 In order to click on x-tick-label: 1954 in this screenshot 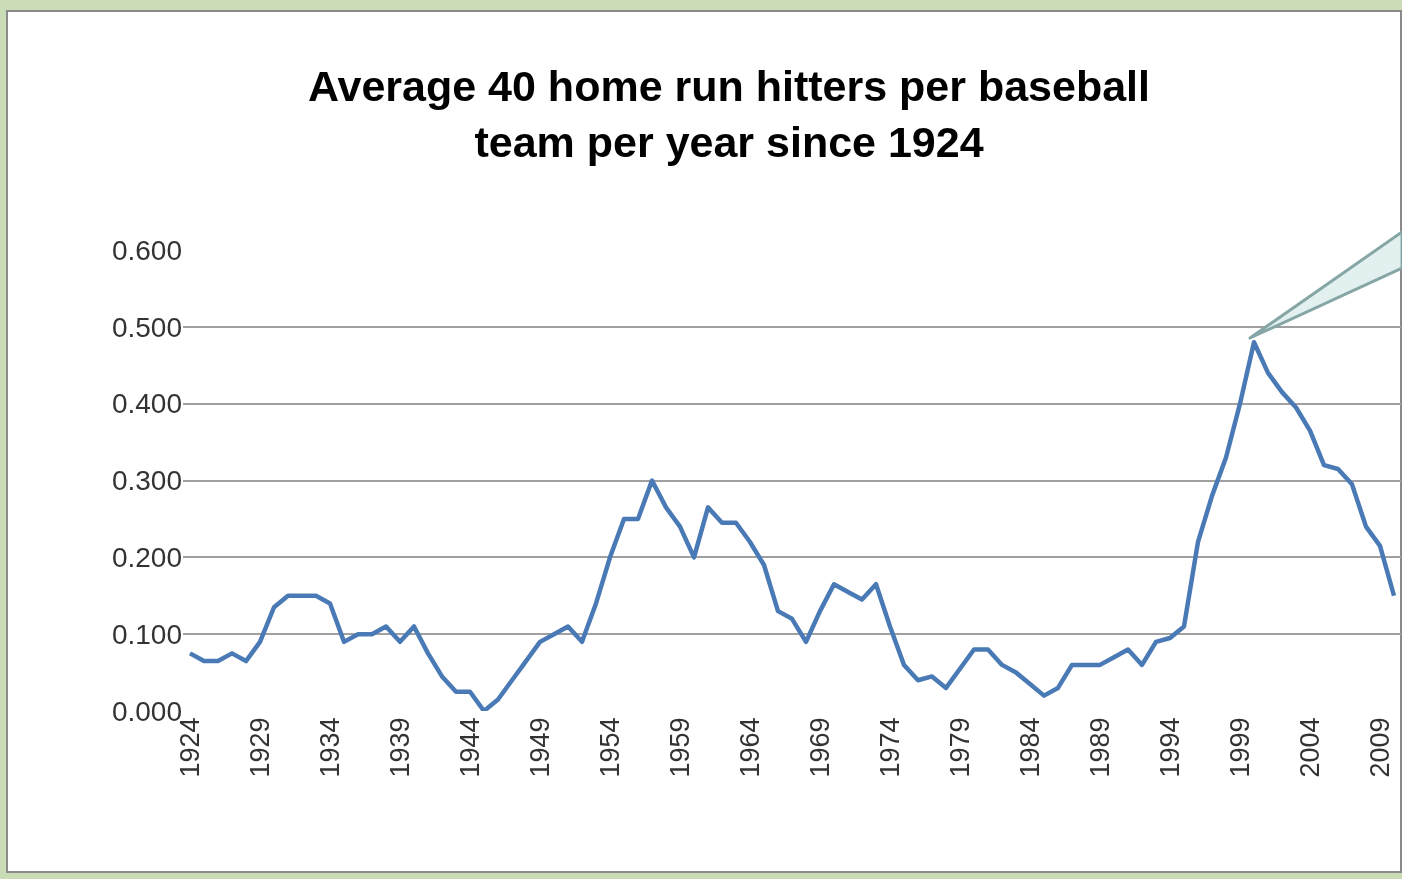, I will do `click(609, 747)`.